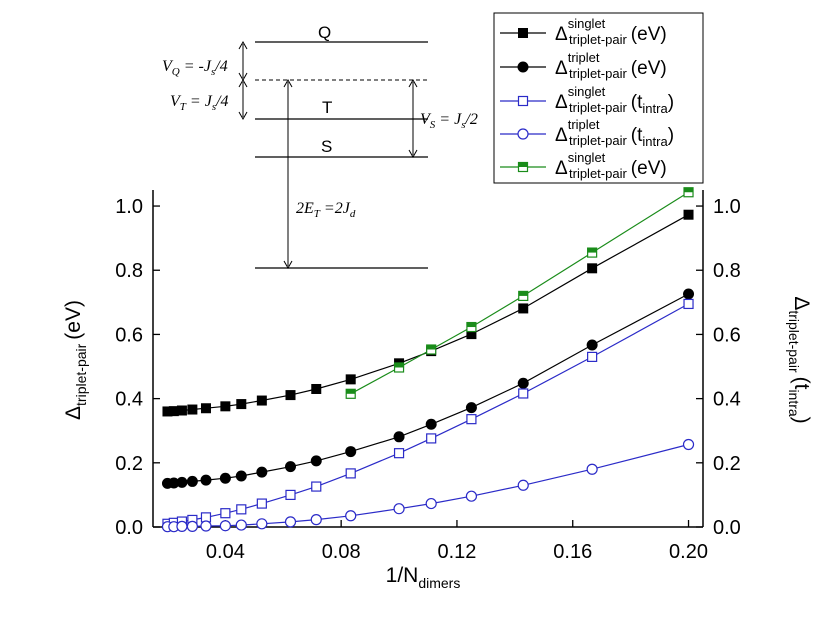 This screenshot has height=623, width=830. I want to click on level-q-label: Q, so click(324, 32).